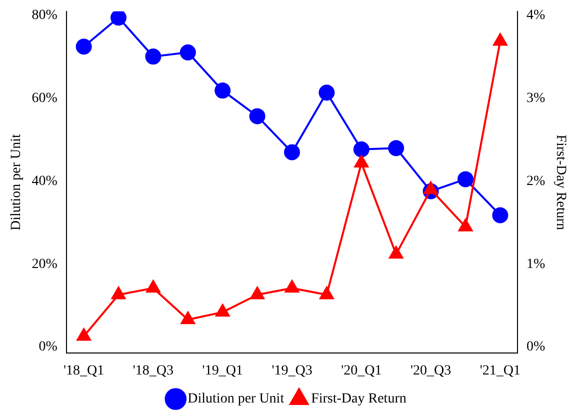 The height and width of the screenshot is (418, 581). What do you see at coordinates (536, 347) in the screenshot?
I see `y2-tick-label: 0%` at bounding box center [536, 347].